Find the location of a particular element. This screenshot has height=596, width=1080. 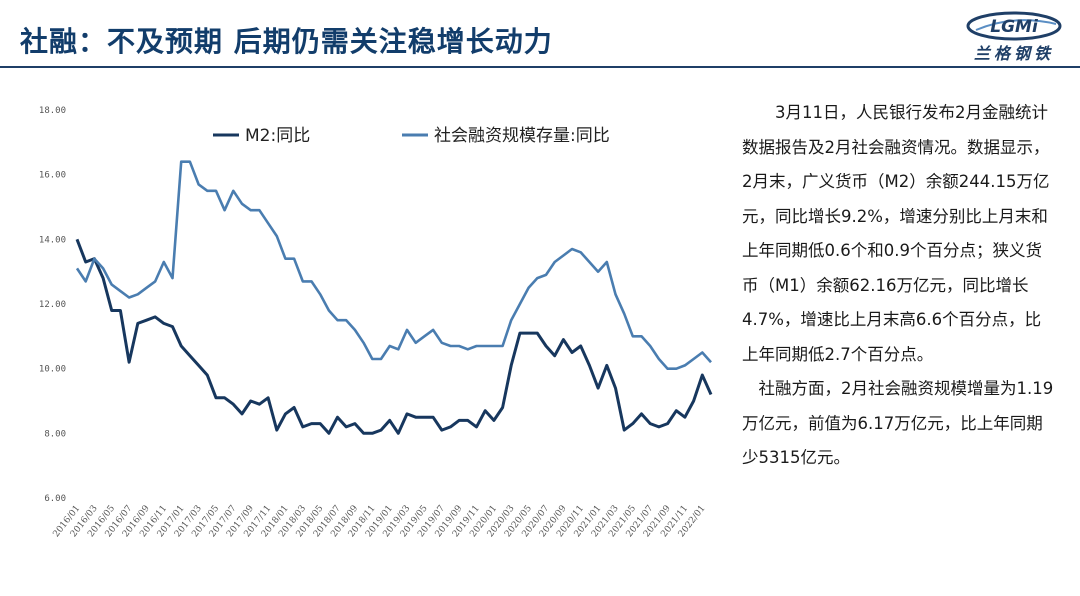

y-tick-label: 18.00 is located at coordinates (52, 111).